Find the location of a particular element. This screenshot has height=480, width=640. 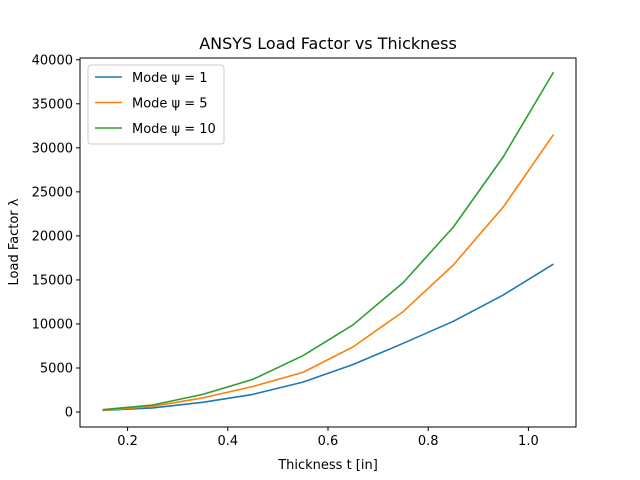

legend-entry: Mode ψ = 5 is located at coordinates (170, 104).